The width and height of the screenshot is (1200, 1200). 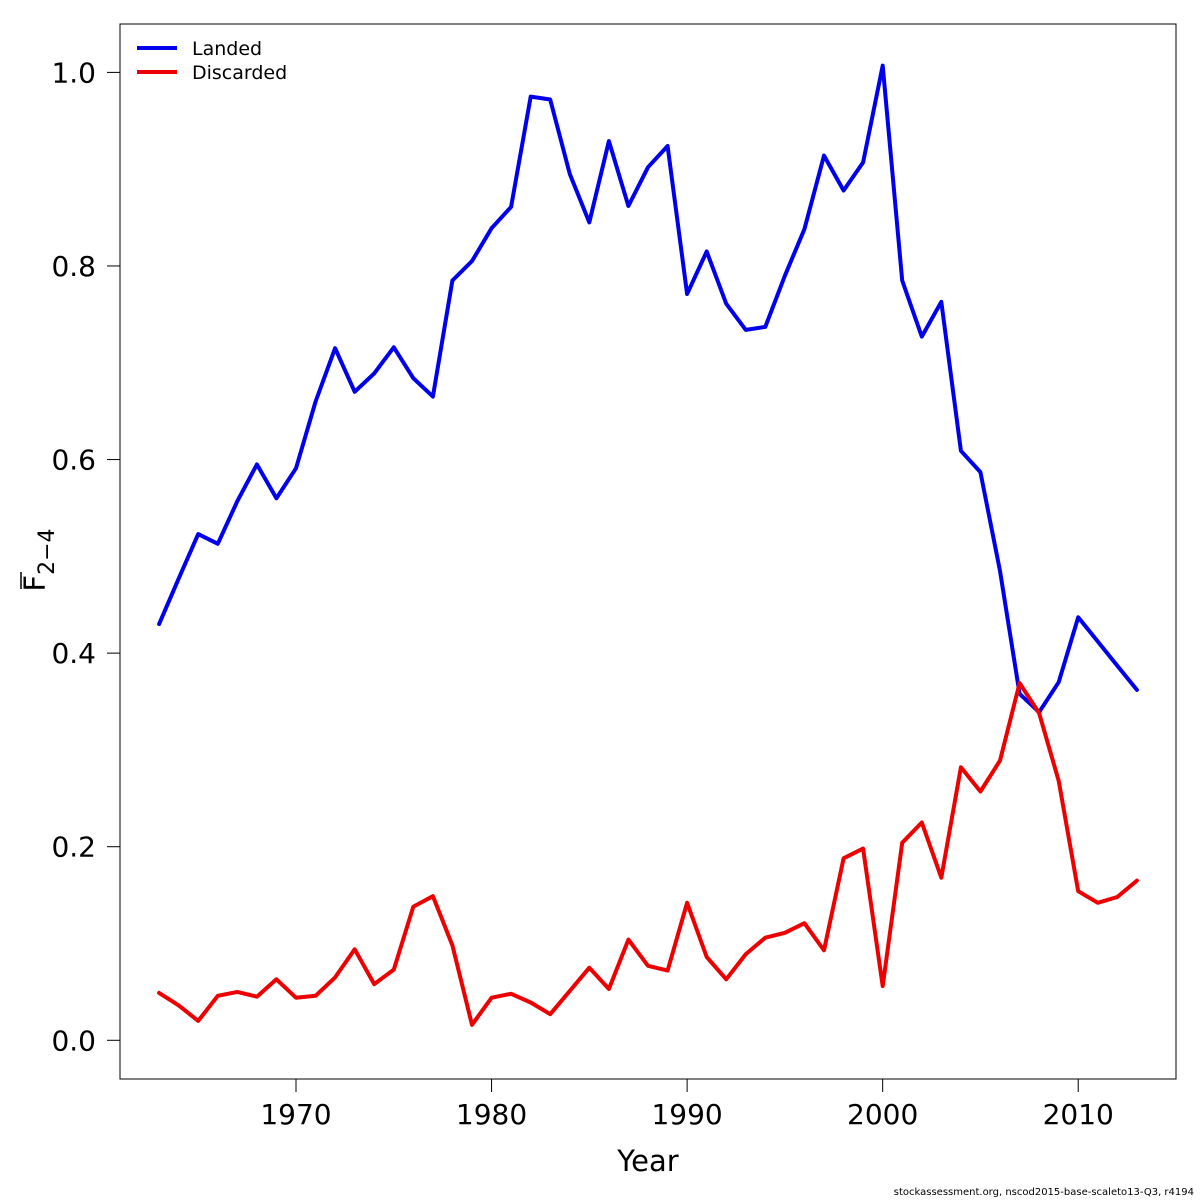 What do you see at coordinates (647, 1161) in the screenshot?
I see `x-axis-title: Year` at bounding box center [647, 1161].